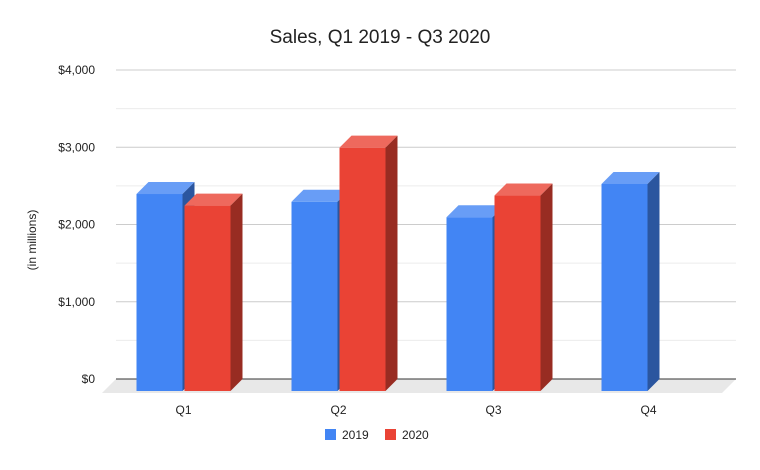  I want to click on x-tick-label: Q4, so click(648, 410).